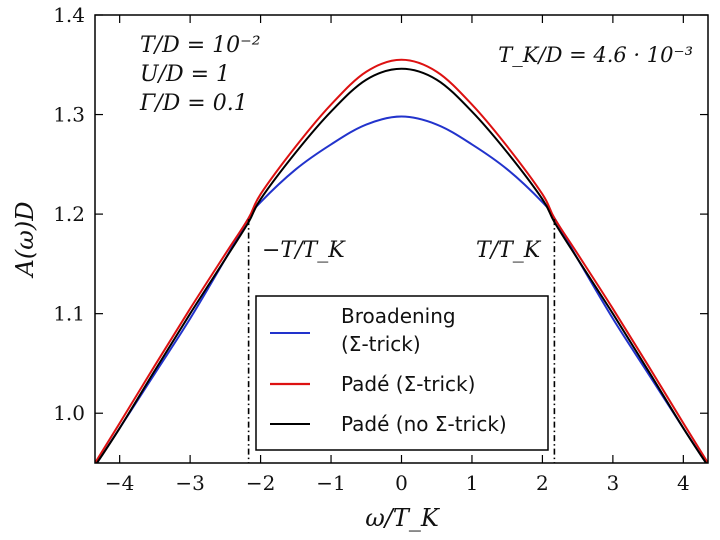  Describe the element at coordinates (398, 316) in the screenshot. I see `legend-label-broadening: Broadening` at that location.